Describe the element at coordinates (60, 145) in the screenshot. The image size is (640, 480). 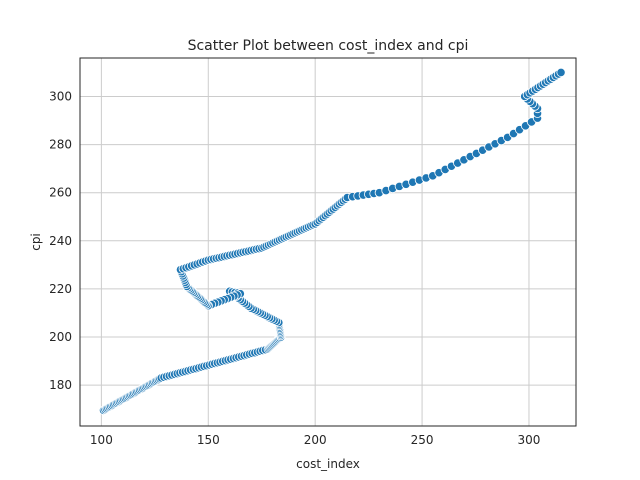
I see `y-tick-label: 280` at that location.